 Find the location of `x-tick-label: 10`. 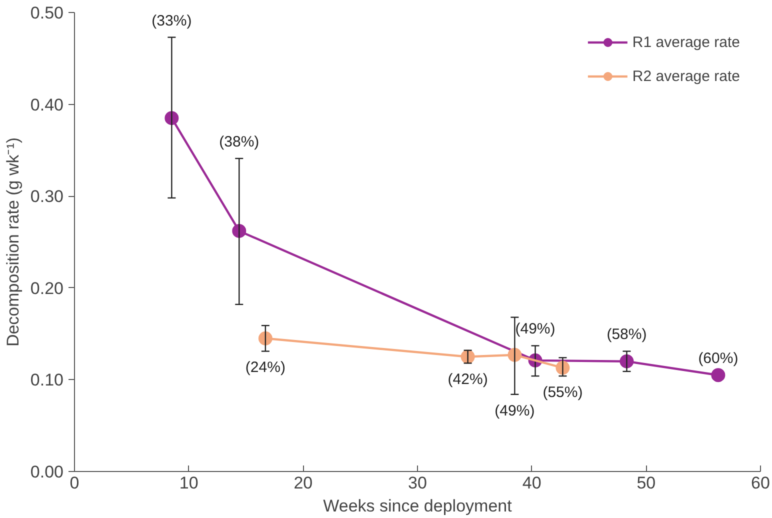

x-tick-label: 10 is located at coordinates (188, 483).